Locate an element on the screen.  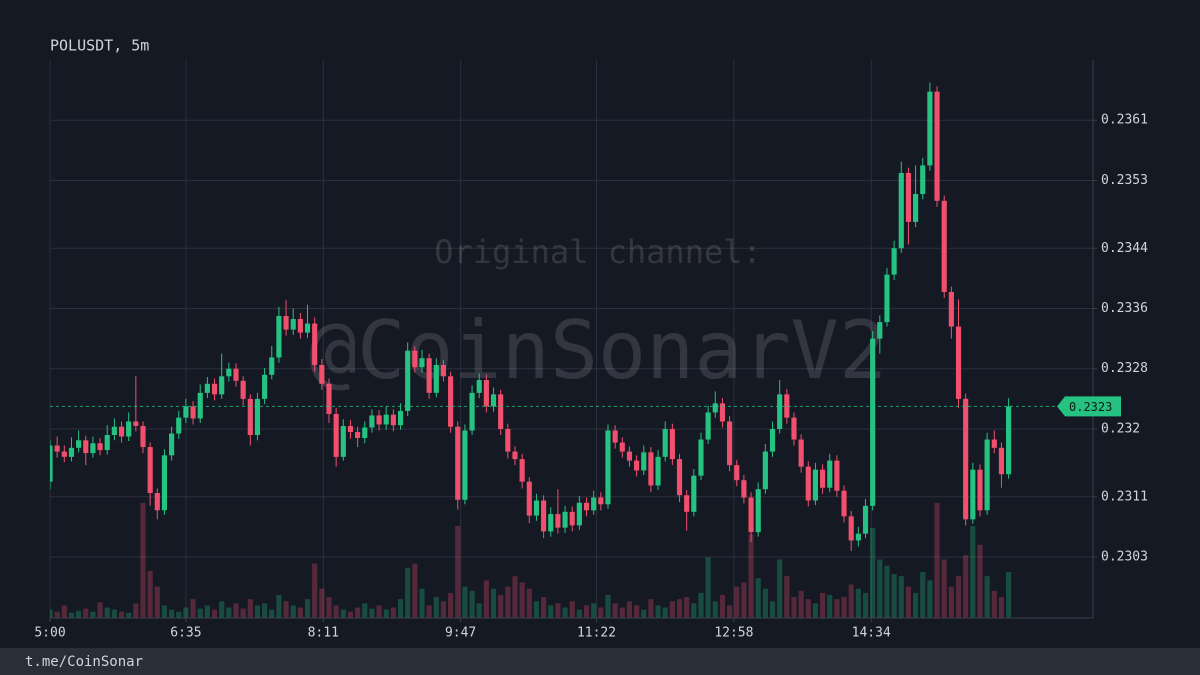
x-tick-label: 5:00 is located at coordinates (49, 633).